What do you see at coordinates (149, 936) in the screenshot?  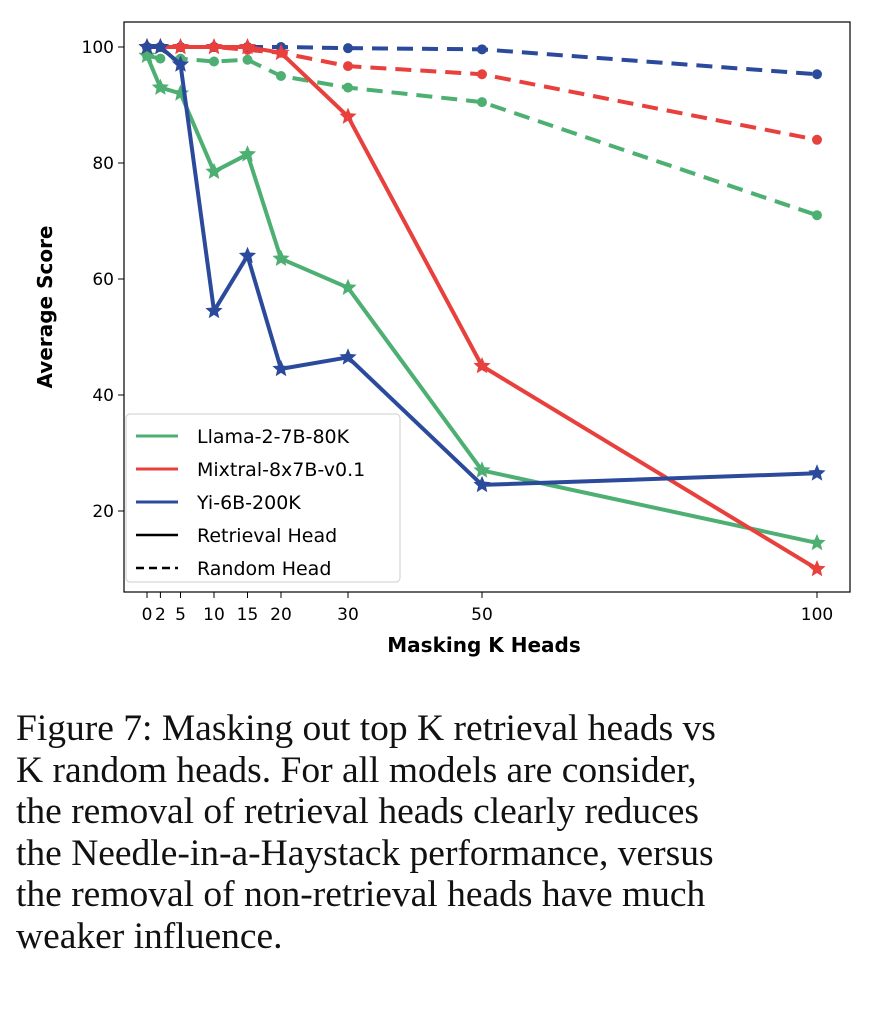 I see `caption-line: weaker influence.` at bounding box center [149, 936].